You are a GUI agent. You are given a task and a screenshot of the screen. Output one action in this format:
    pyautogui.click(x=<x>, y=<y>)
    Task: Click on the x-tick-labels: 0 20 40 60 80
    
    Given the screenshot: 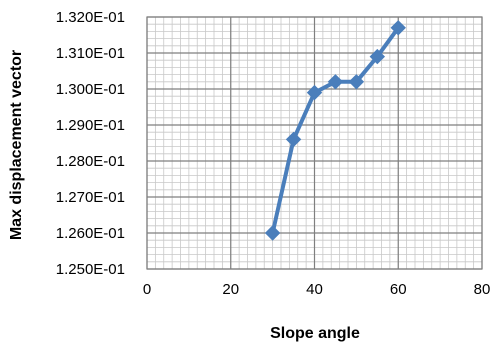 What is the action you would take?
    pyautogui.click(x=317, y=289)
    